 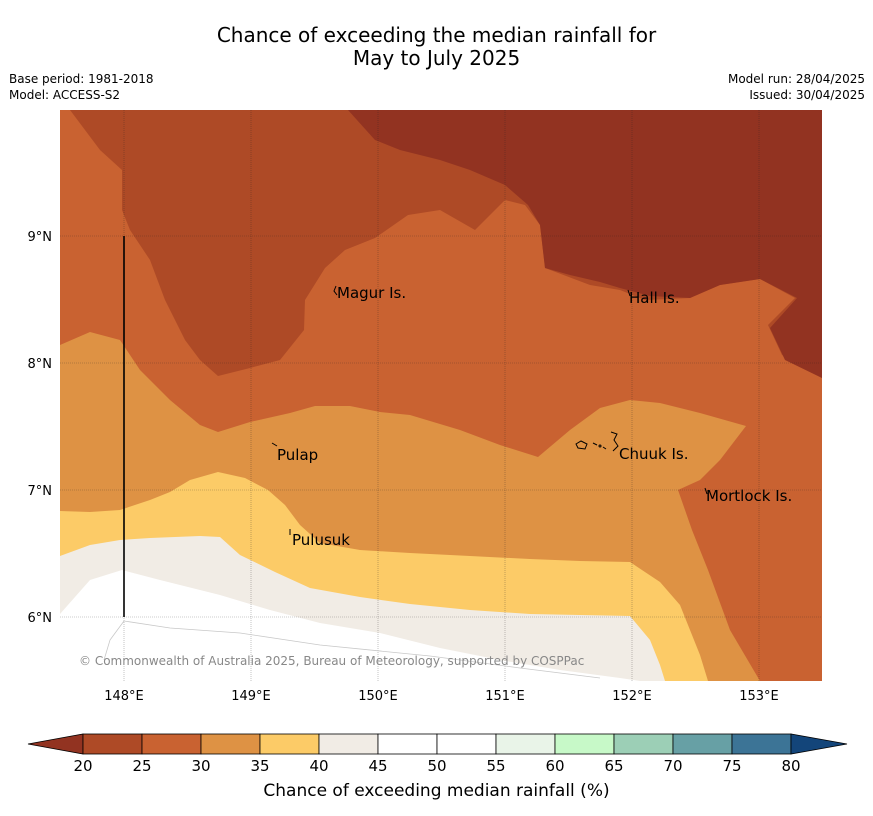 What do you see at coordinates (807, 95) in the screenshot?
I see `issued-text: Issued: 30/04/2025` at bounding box center [807, 95].